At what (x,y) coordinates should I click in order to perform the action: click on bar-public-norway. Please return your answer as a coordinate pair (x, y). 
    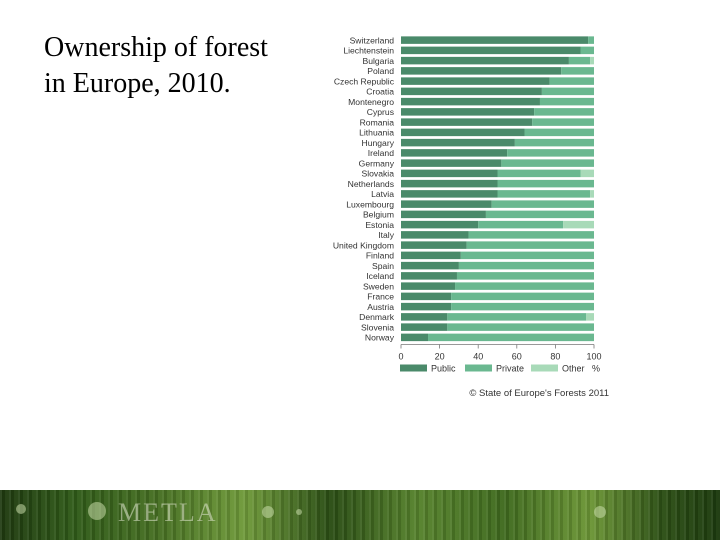
    Looking at the image, I should click on (415, 337).